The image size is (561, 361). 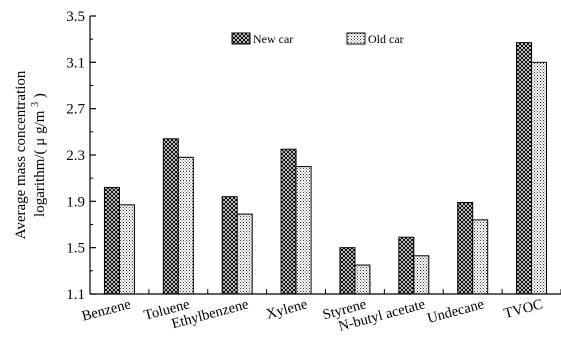 What do you see at coordinates (386, 39) in the screenshot?
I see `legend-label-old-car: Old car` at bounding box center [386, 39].